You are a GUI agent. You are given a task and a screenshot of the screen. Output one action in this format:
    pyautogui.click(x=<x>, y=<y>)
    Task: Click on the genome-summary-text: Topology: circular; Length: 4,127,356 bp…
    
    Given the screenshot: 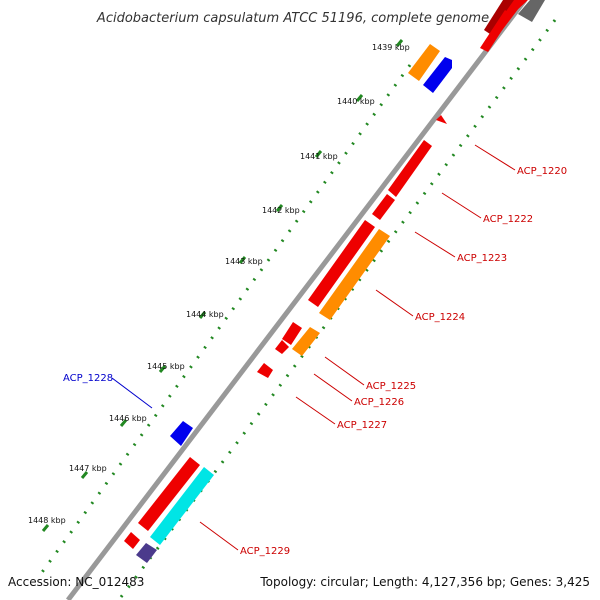 What is the action you would take?
    pyautogui.click(x=424, y=582)
    